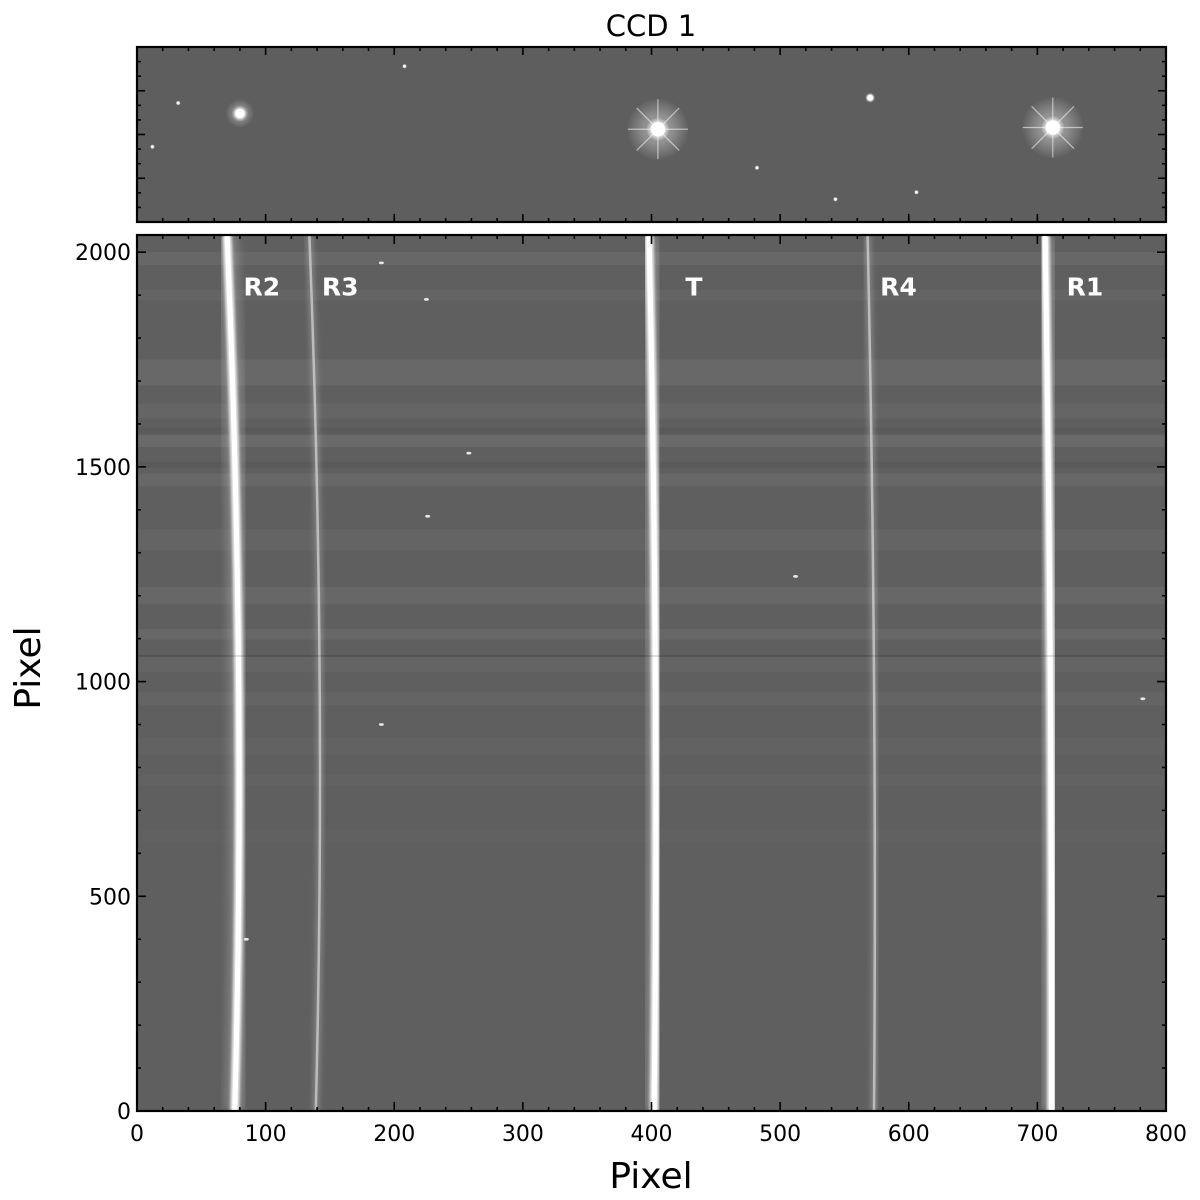 The image size is (1200, 1200). I want to click on x-tick-label: 500, so click(780, 1134).